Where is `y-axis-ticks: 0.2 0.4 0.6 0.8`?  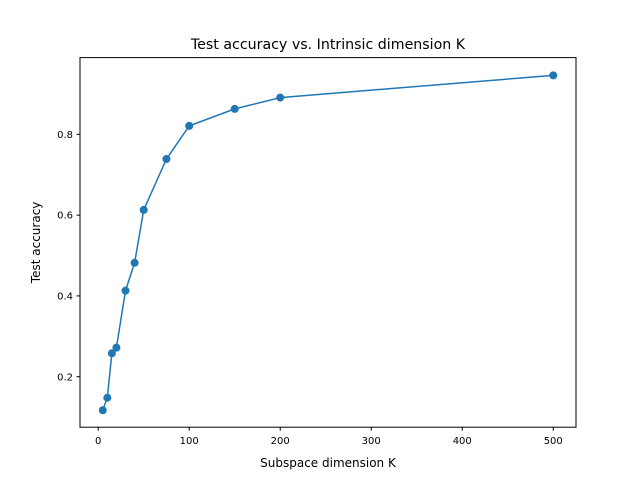 y-axis-ticks: 0.2 0.4 0.6 0.8 is located at coordinates (68, 256).